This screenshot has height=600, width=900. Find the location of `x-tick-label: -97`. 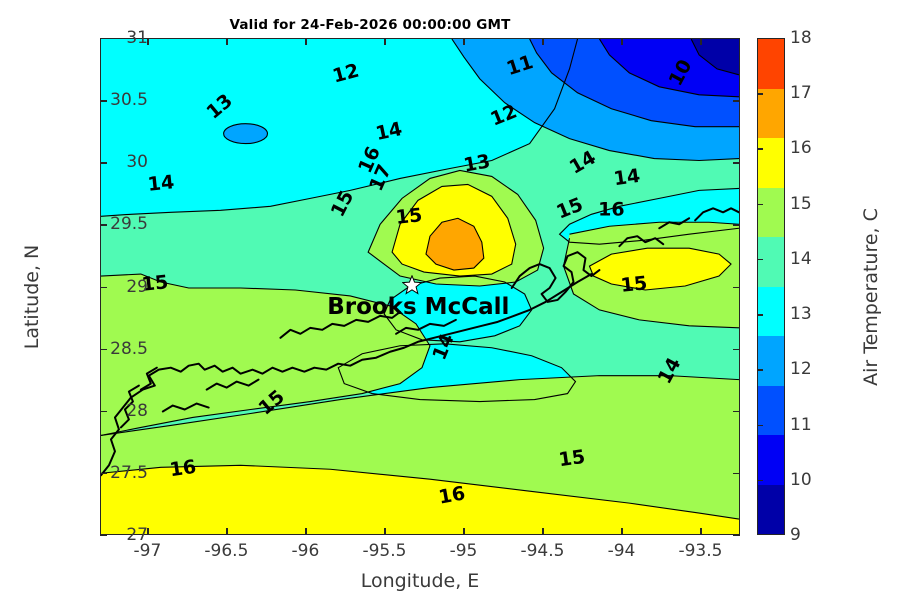

x-tick-label: -97 is located at coordinates (147, 551).